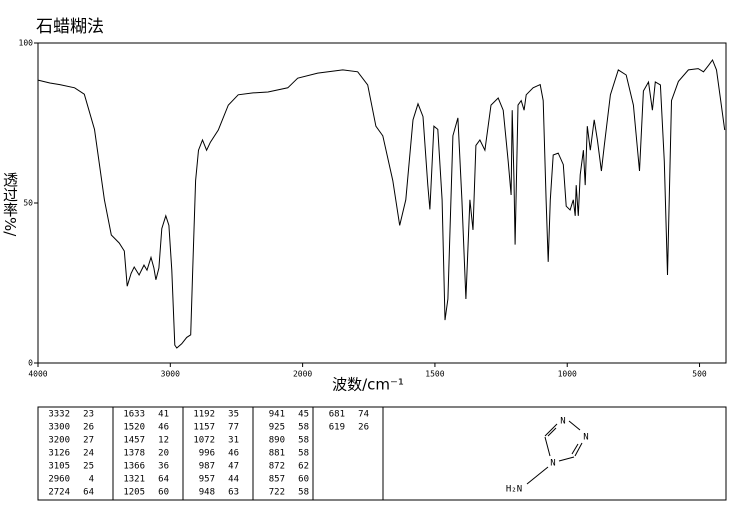 Image resolution: width=738 pixels, height=510 pixels. What do you see at coordinates (163, 467) in the screenshot?
I see `peak-transmittance: 36` at bounding box center [163, 467].